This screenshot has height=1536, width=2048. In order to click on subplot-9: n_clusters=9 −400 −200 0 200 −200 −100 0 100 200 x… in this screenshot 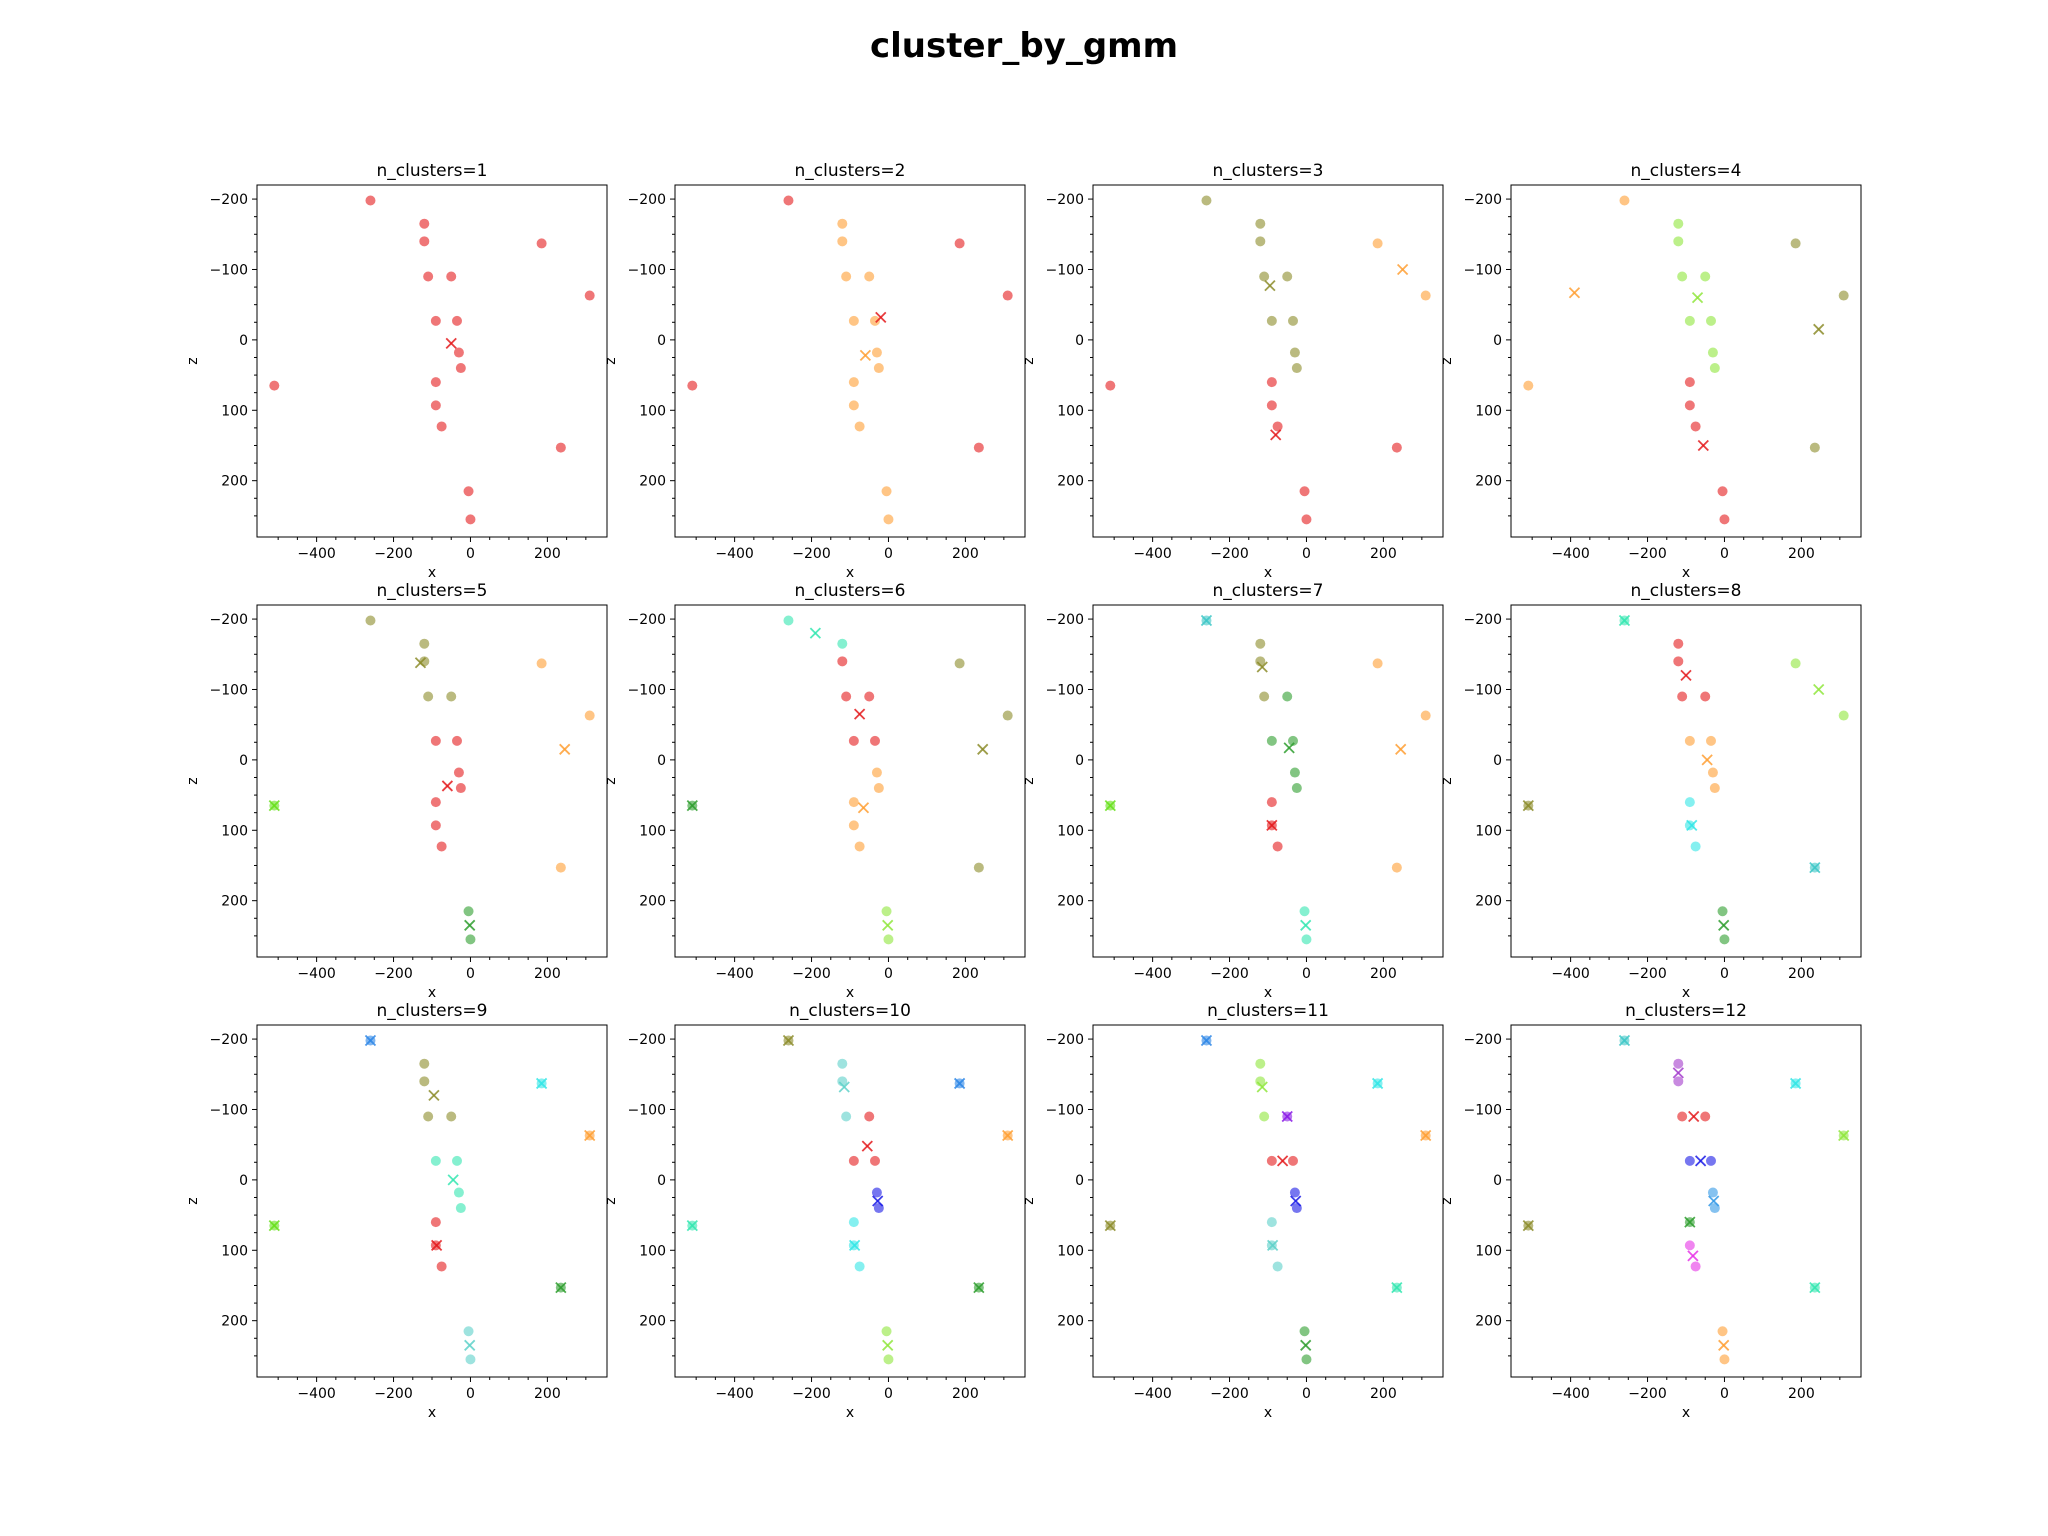, I will do `click(396, 1211)`.